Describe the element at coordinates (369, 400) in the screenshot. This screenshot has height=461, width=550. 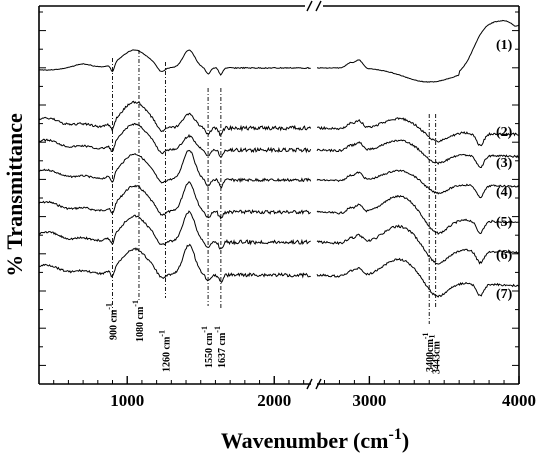
I see `x-tick-label: 3000` at that location.